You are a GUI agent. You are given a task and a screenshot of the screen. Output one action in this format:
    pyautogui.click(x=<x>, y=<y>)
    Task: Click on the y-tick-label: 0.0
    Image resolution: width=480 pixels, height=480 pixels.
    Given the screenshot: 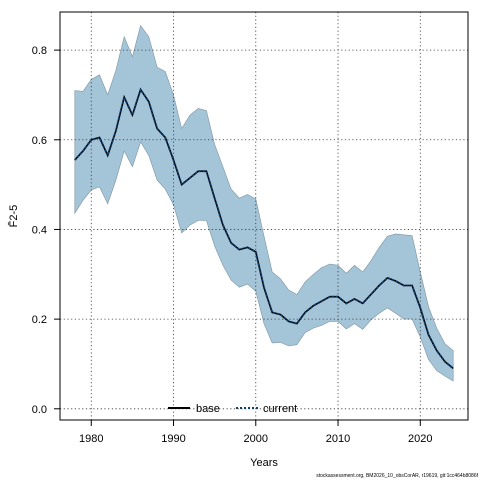 What is the action you would take?
    pyautogui.click(x=39, y=410)
    